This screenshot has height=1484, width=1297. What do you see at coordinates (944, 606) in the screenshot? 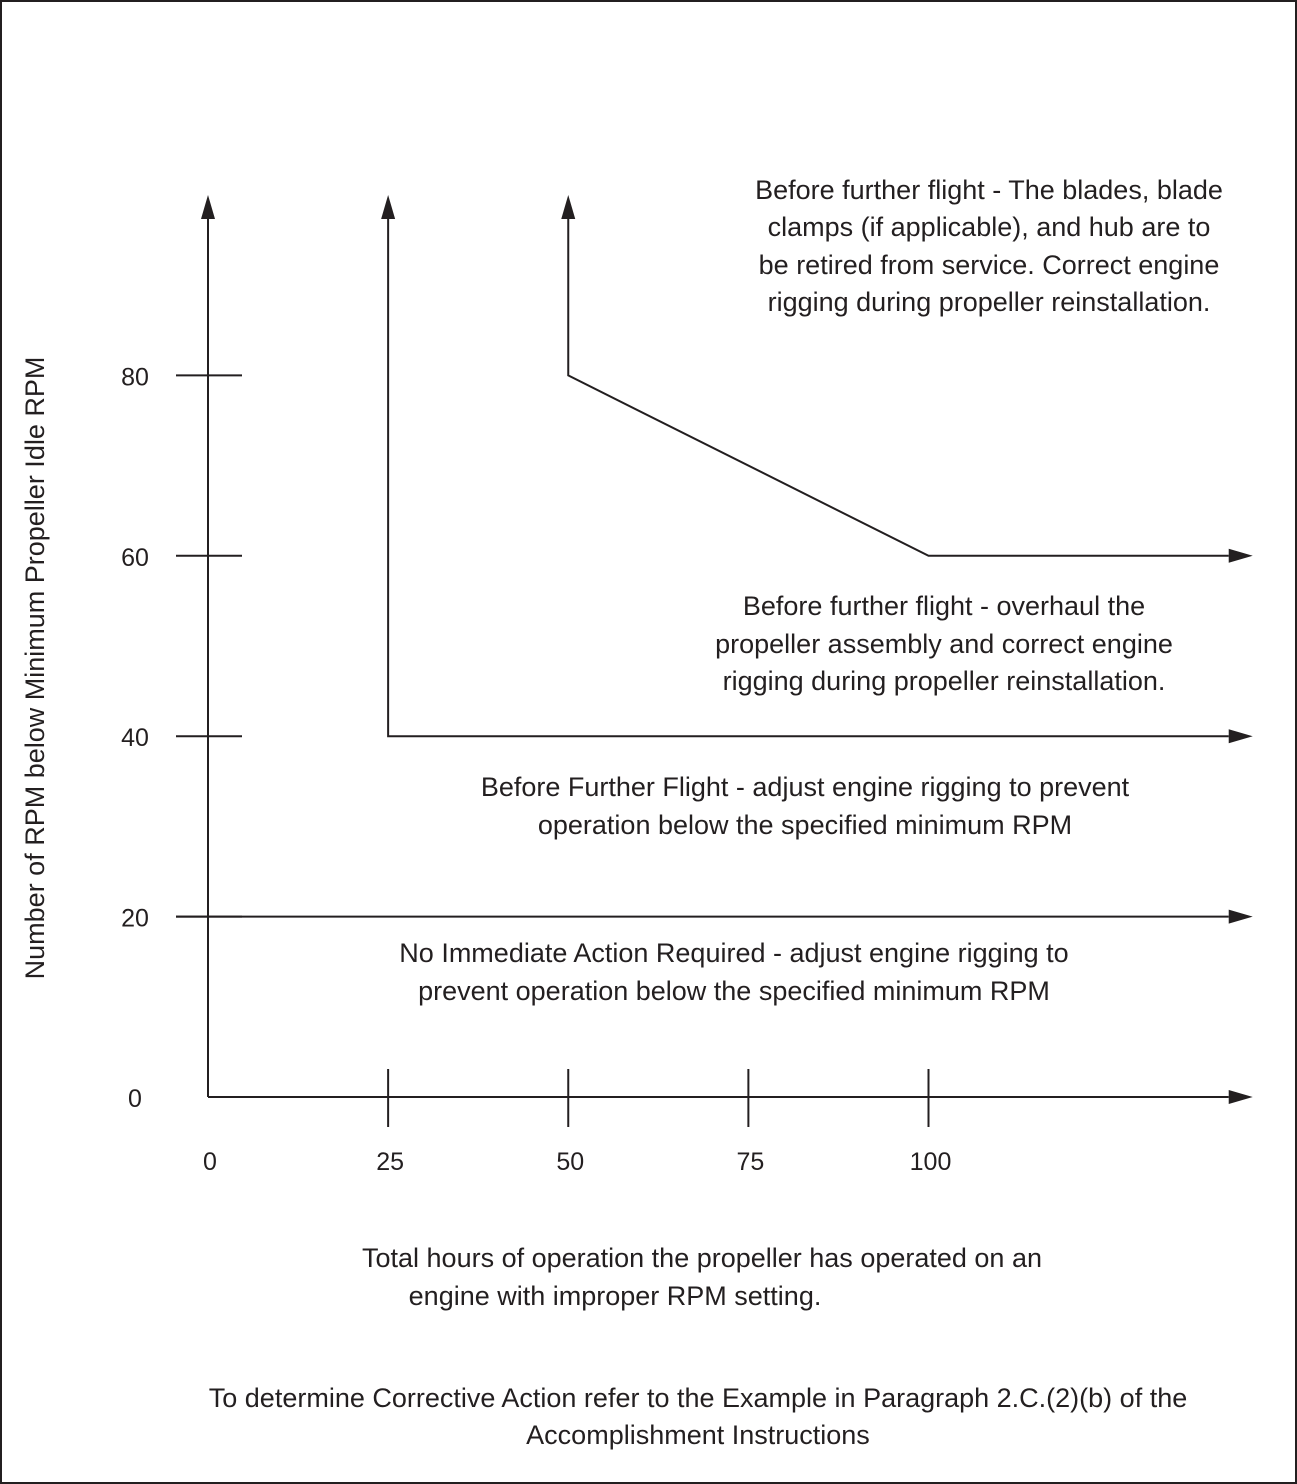
I see `annotation-overhaul-line-1: Before further flight - overhaul the` at bounding box center [944, 606].